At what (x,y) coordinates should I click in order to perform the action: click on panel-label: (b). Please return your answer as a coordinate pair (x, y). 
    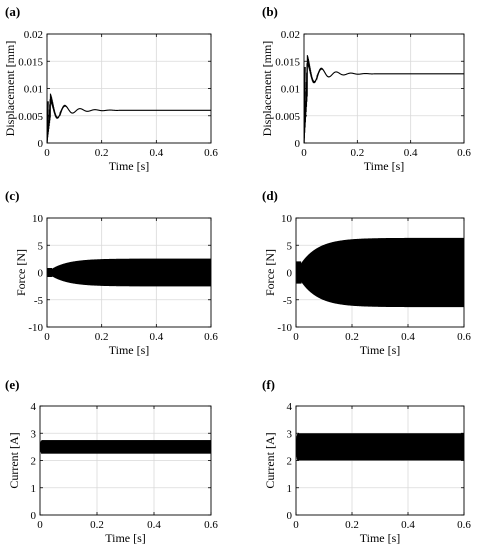
    Looking at the image, I should click on (270, 11).